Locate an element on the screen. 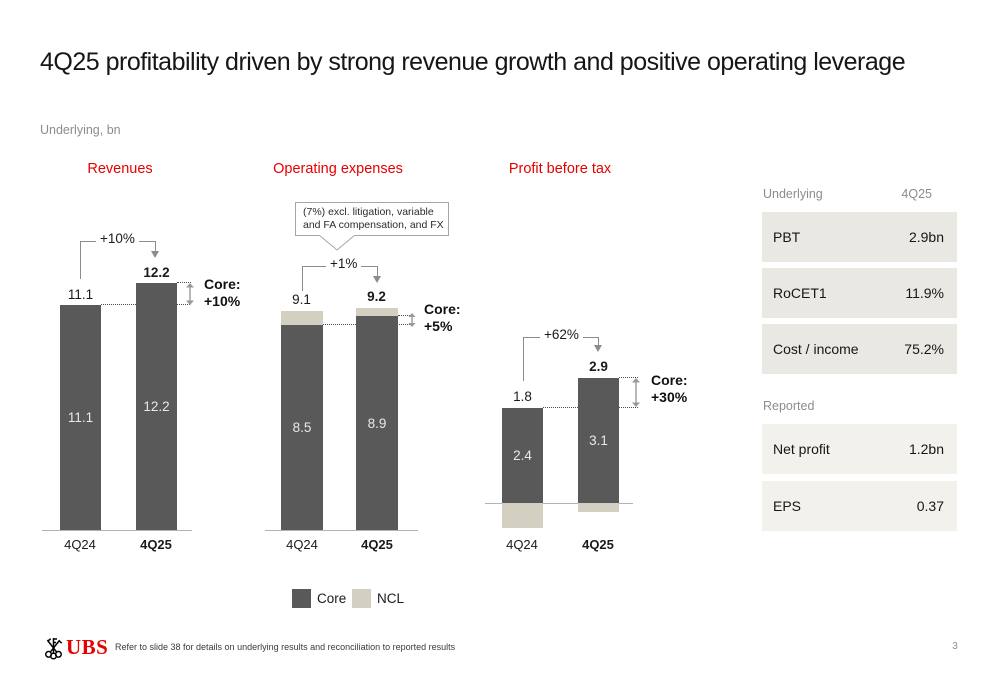 Image resolution: width=1000 pixels, height=685 pixels. bar-revenues-4q24-core: 11.1 is located at coordinates (80, 417).